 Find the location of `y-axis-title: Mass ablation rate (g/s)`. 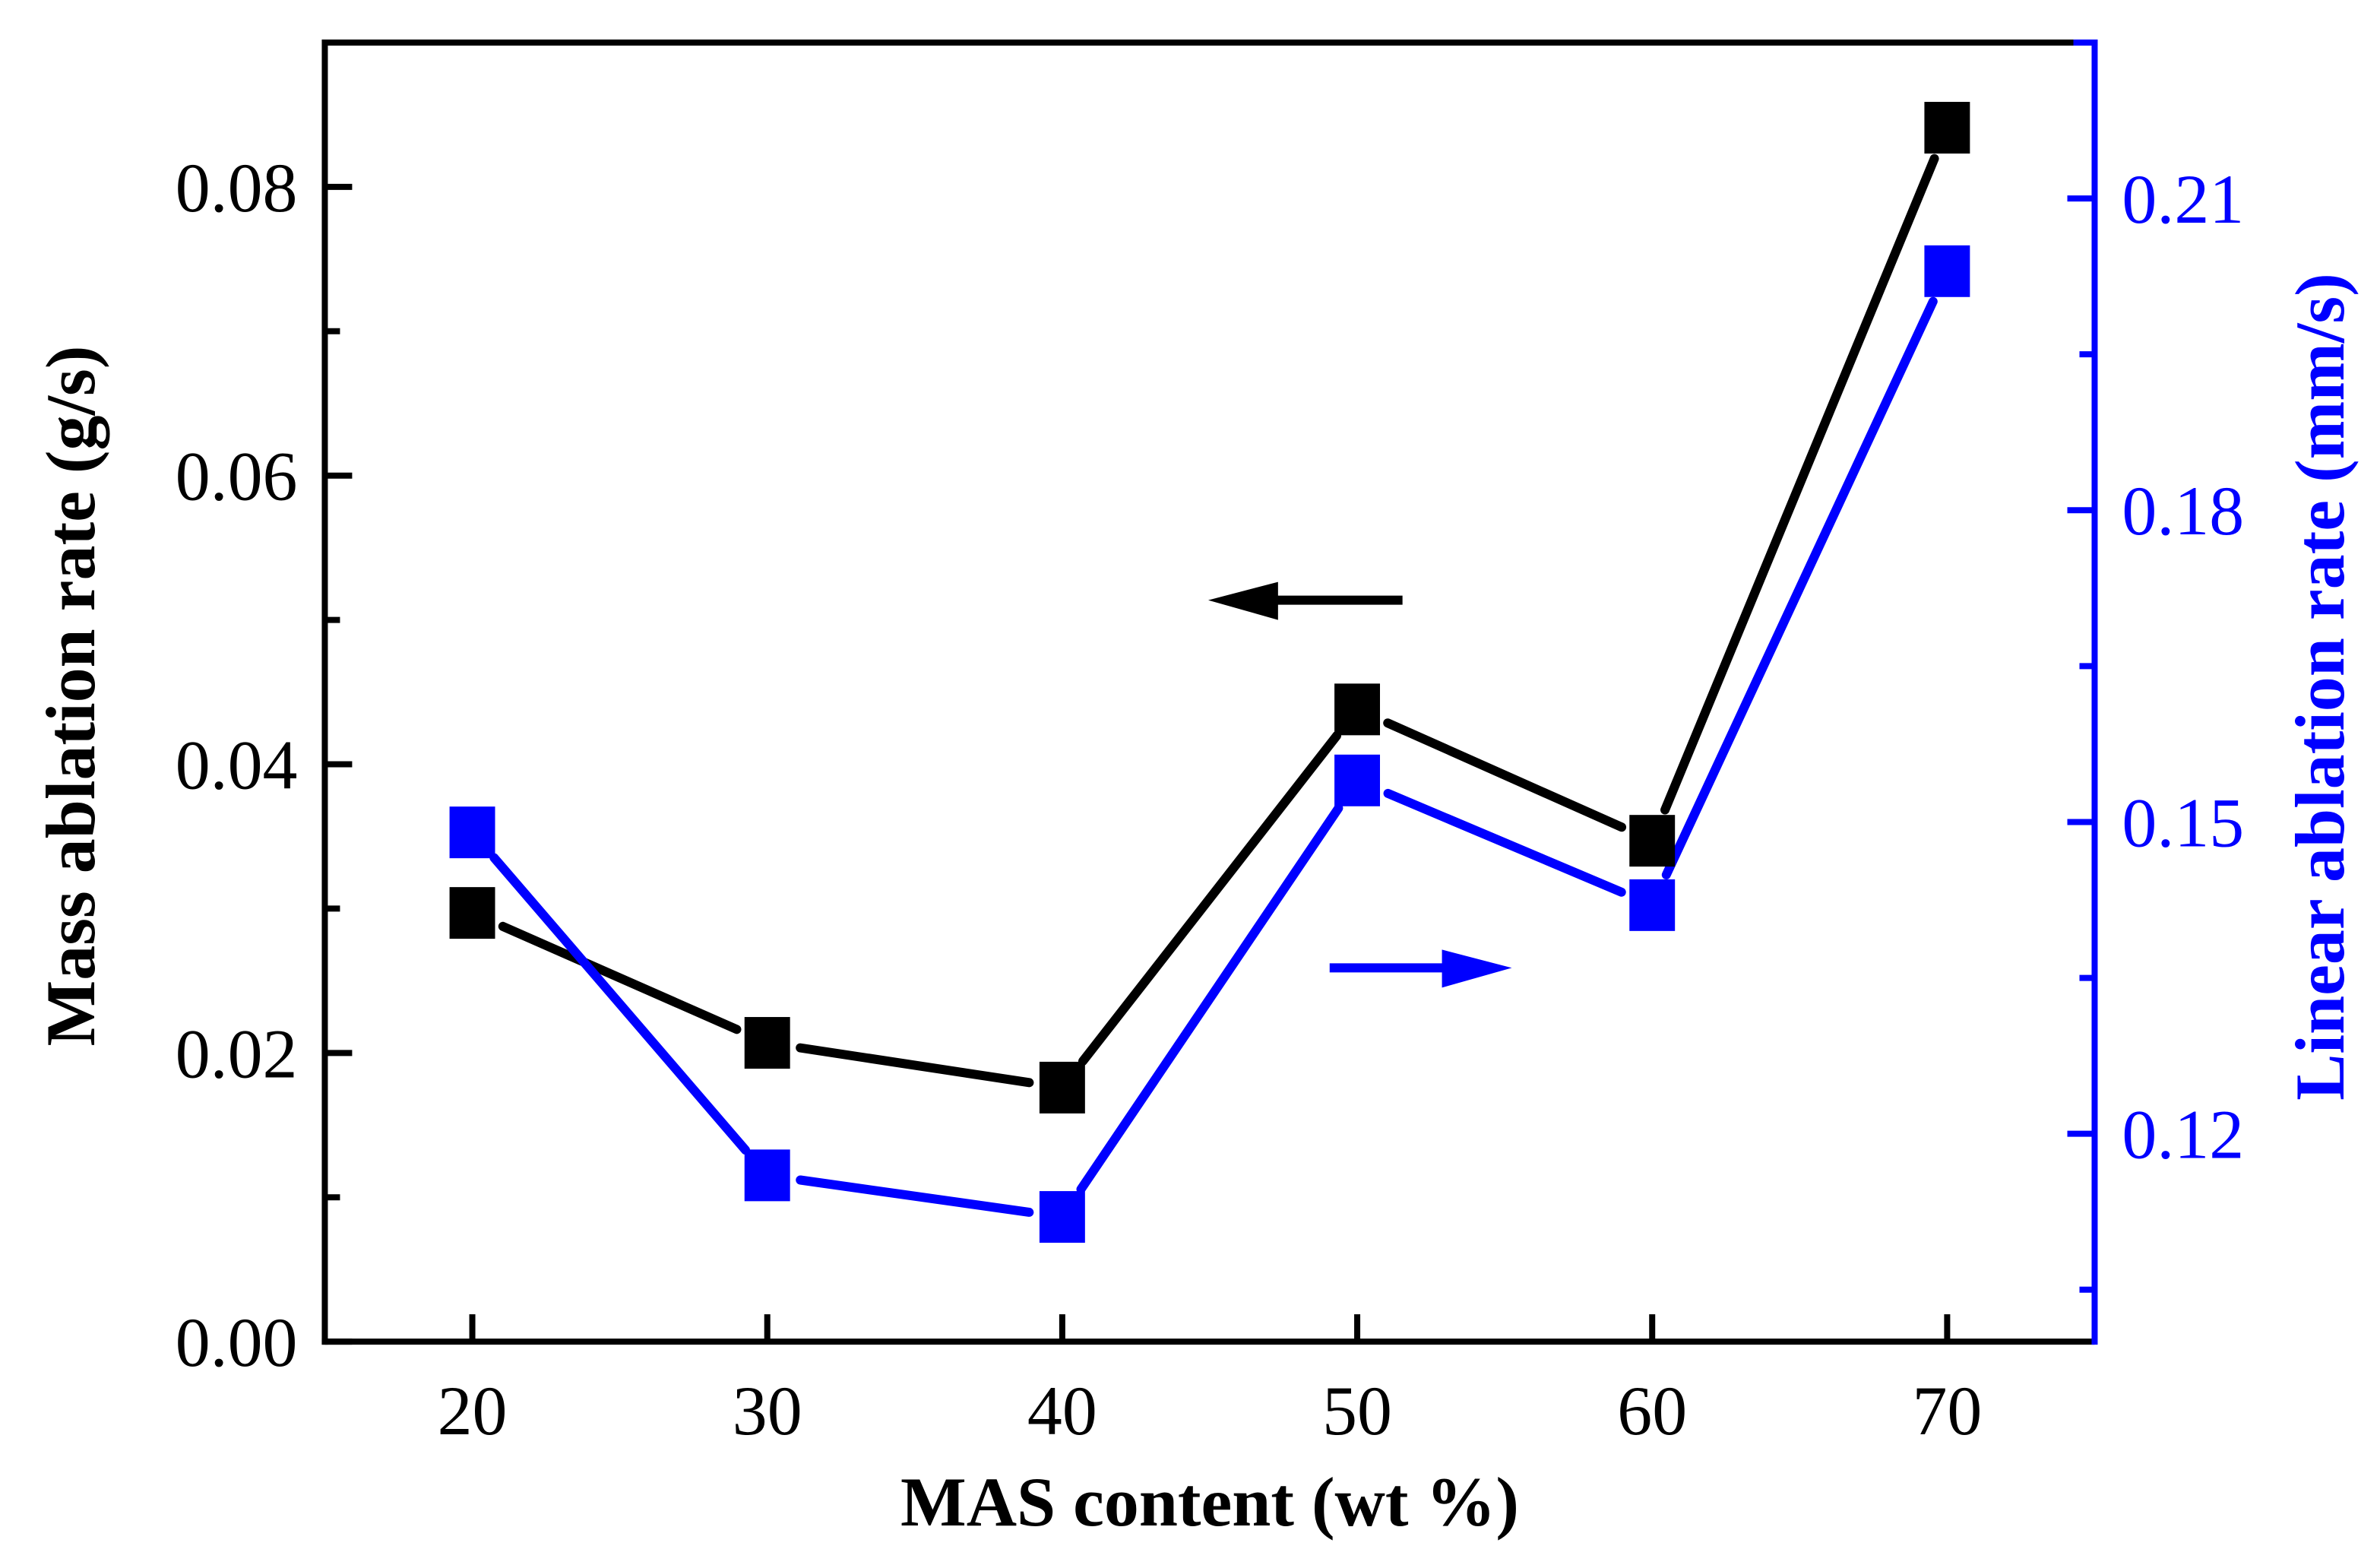

y-axis-title: Mass ablation rate (g/s) is located at coordinates (70, 696).